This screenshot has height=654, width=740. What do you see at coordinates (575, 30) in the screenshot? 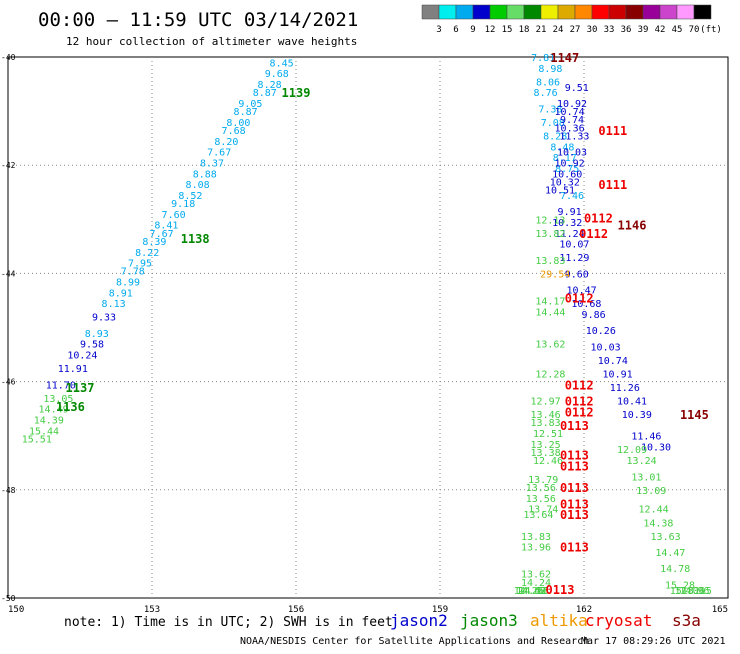
I see `color-scale-label: 27` at bounding box center [575, 30].